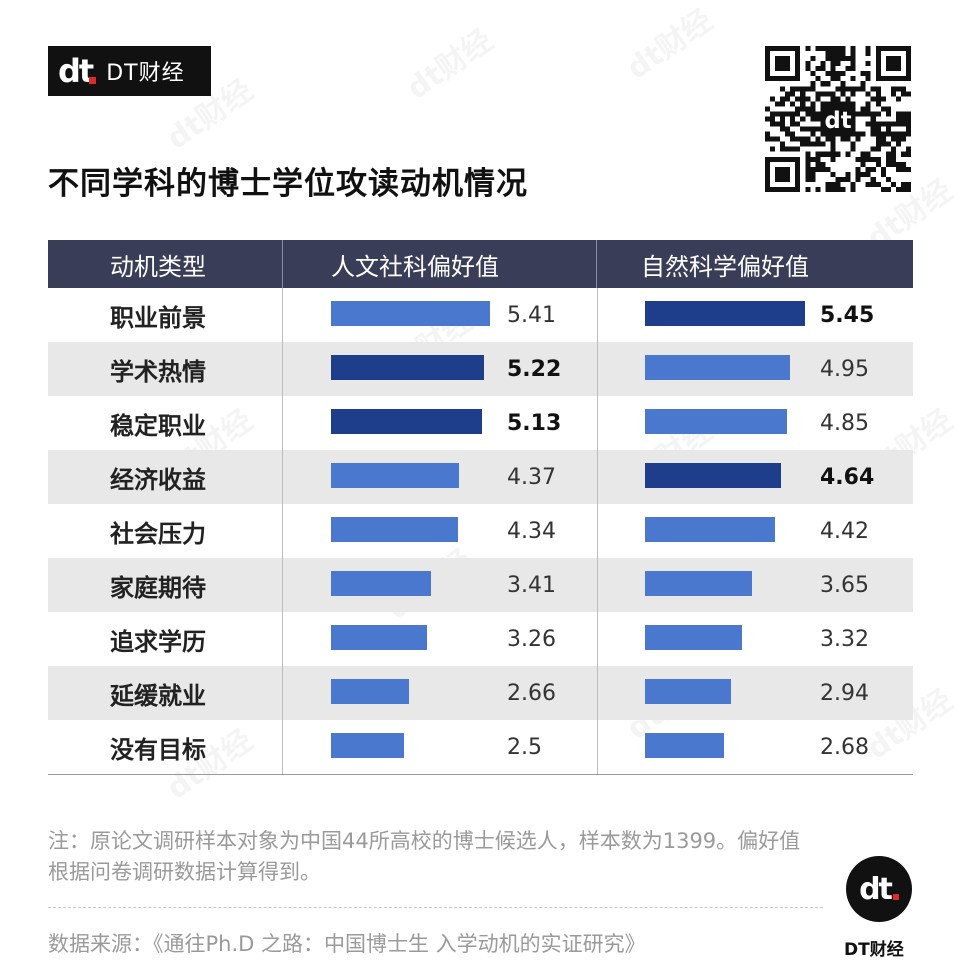 Image resolution: width=960 pixels, height=976 pixels. What do you see at coordinates (755, 747) in the screenshot?
I see `sciences-cell: 2.68` at bounding box center [755, 747].